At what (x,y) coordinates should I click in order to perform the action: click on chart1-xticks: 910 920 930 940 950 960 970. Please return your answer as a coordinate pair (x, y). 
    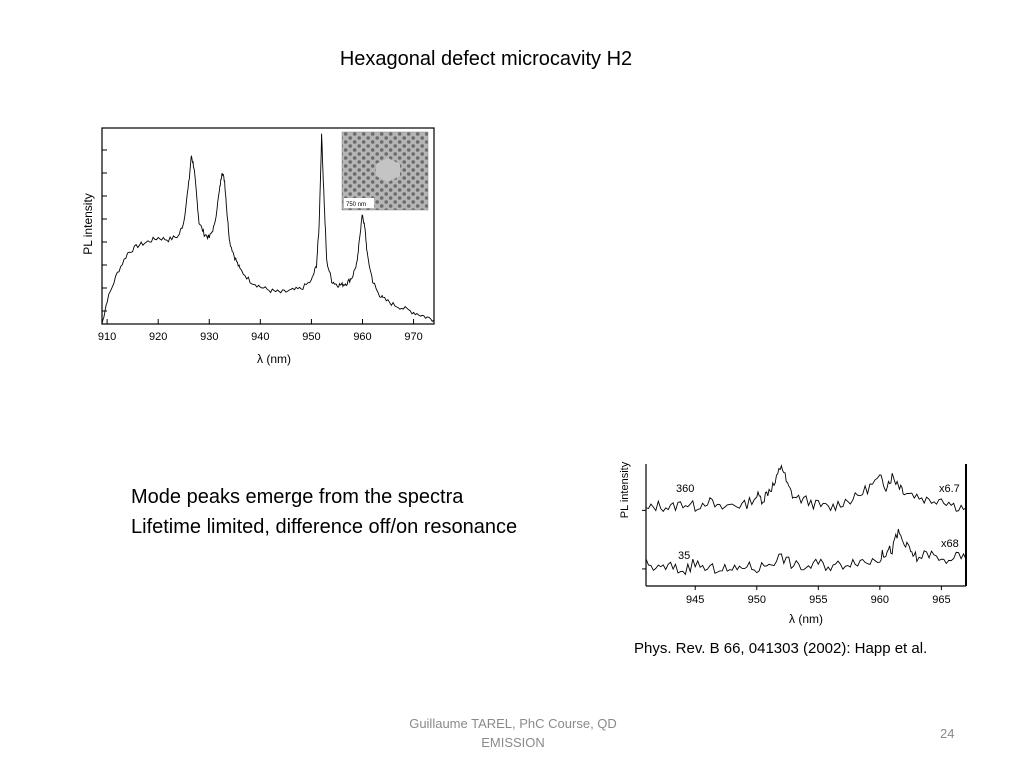
    Looking at the image, I should click on (260, 331).